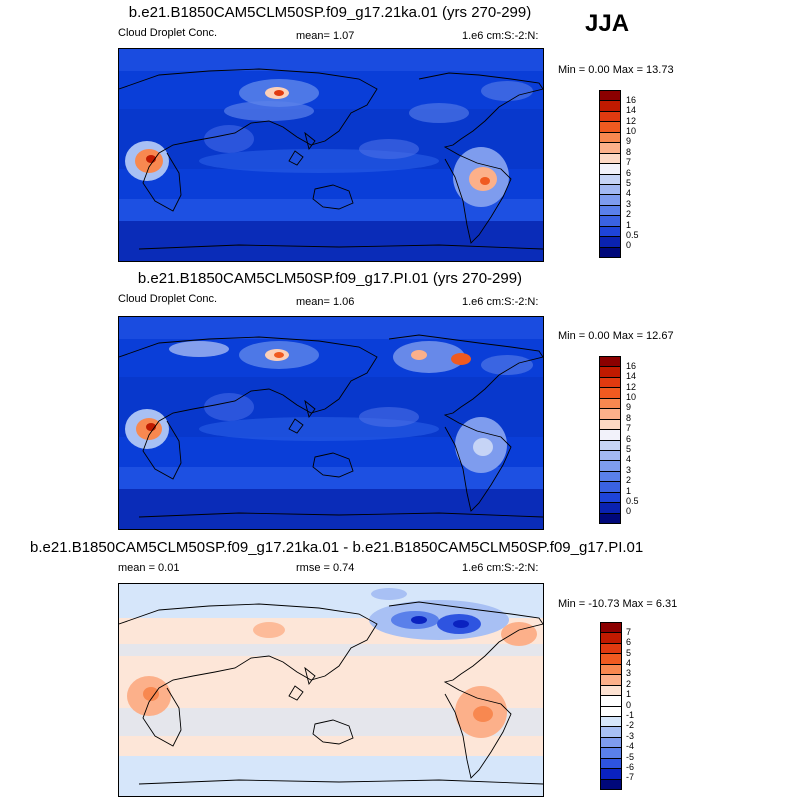 The height and width of the screenshot is (800, 800). Describe the element at coordinates (629, 141) in the screenshot. I see `panel1-cb-label: 9` at that location.